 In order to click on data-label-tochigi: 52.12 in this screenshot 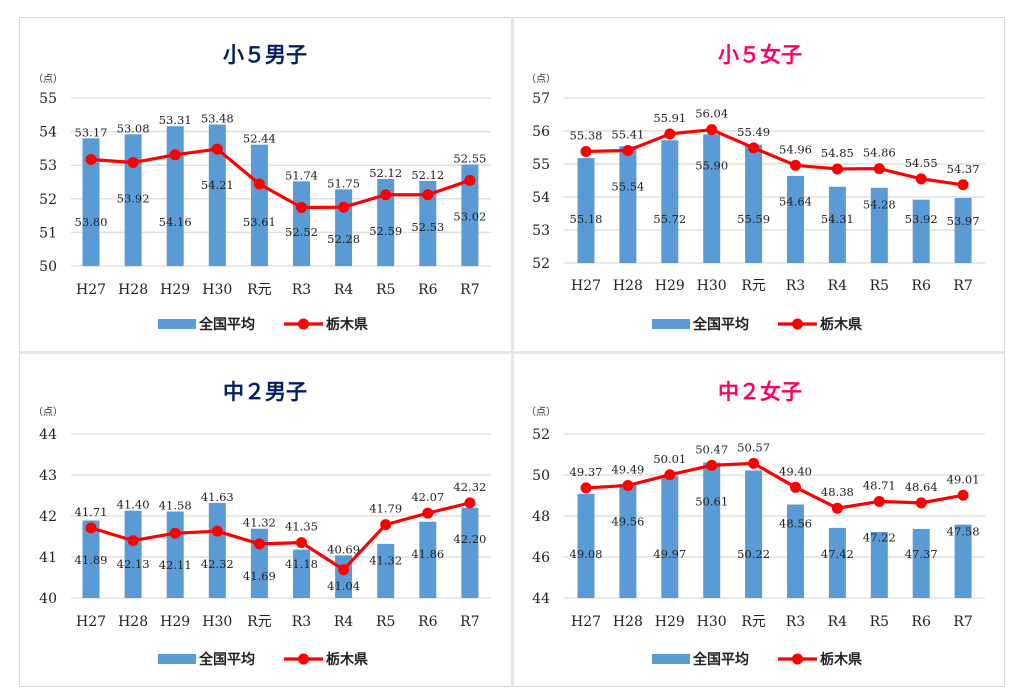, I will do `click(427, 175)`.